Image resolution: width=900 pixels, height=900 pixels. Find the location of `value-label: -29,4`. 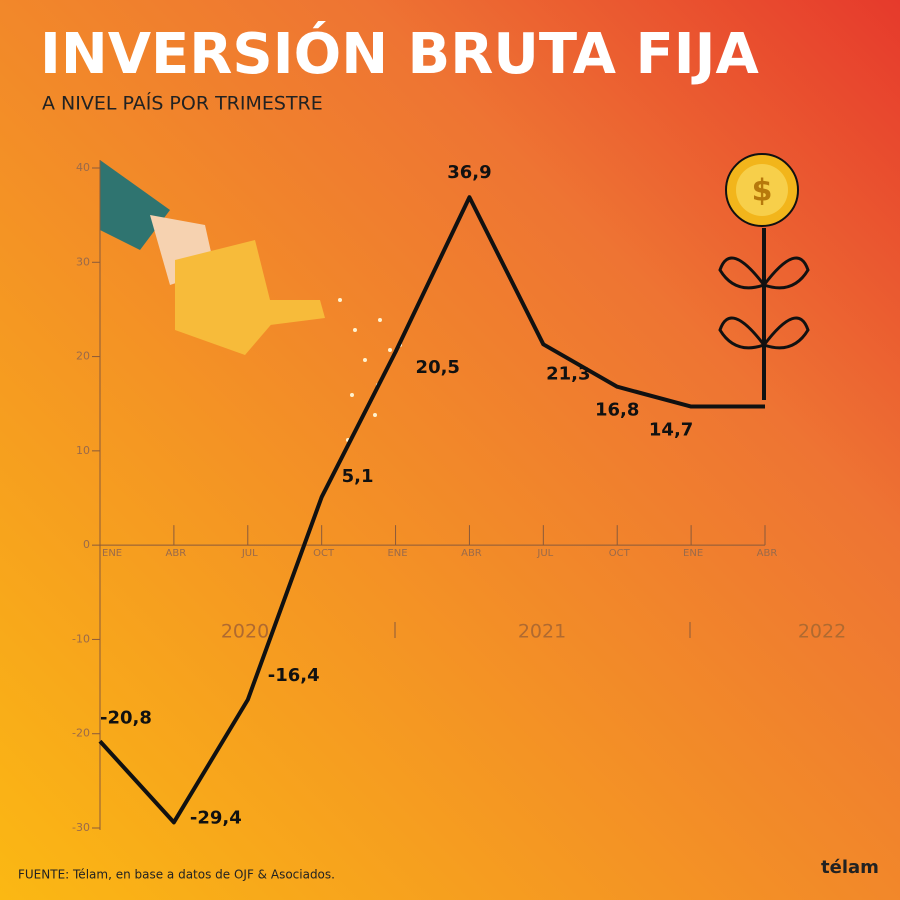

value-label: -29,4 is located at coordinates (216, 817).